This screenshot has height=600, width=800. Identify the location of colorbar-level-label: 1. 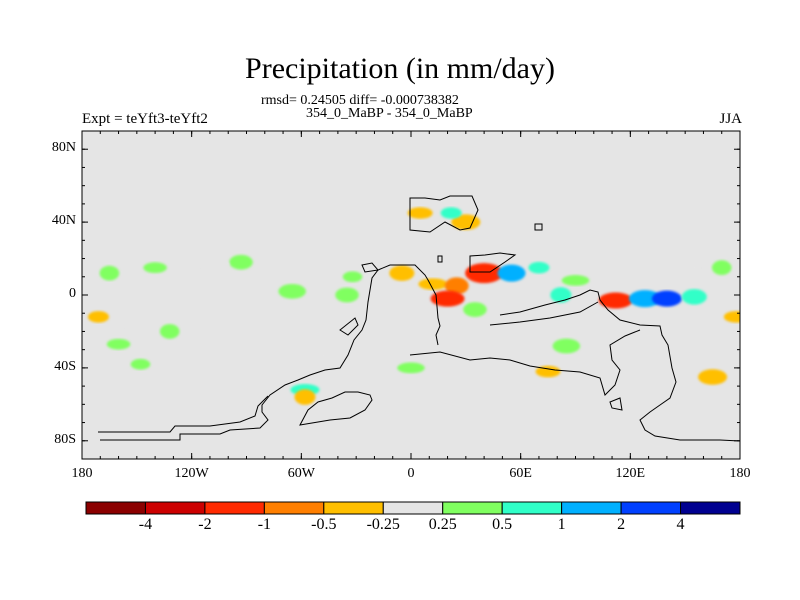
(561, 524).